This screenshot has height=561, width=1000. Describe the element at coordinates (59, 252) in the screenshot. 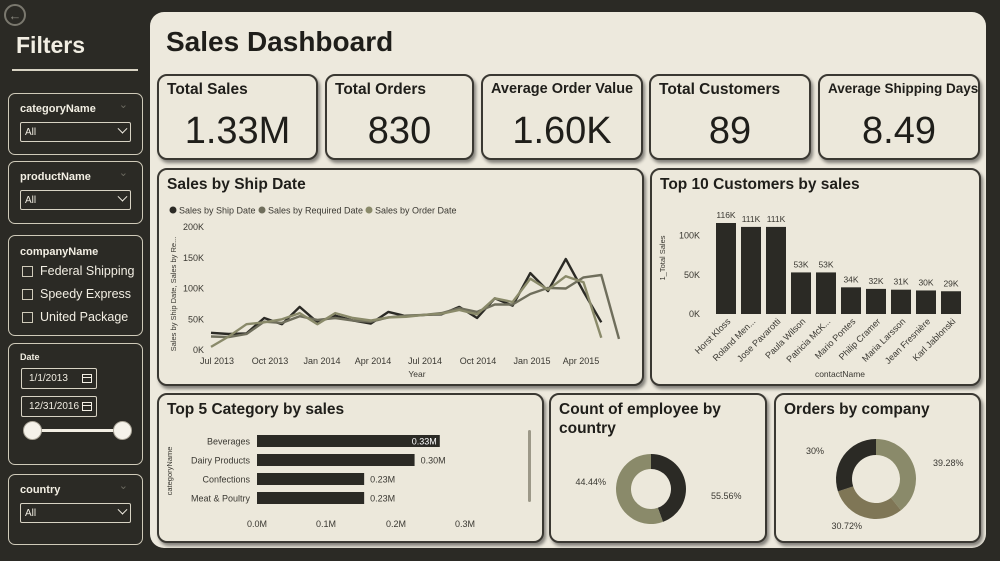

I see `company-slicer-label: companyName` at that location.